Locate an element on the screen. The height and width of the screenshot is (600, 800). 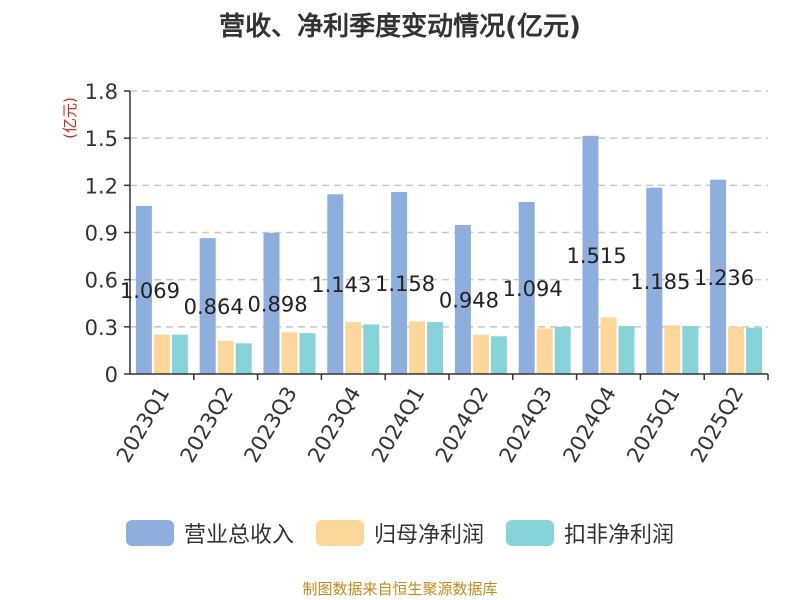
bar-2-2024Q4 is located at coordinates (626, 350).